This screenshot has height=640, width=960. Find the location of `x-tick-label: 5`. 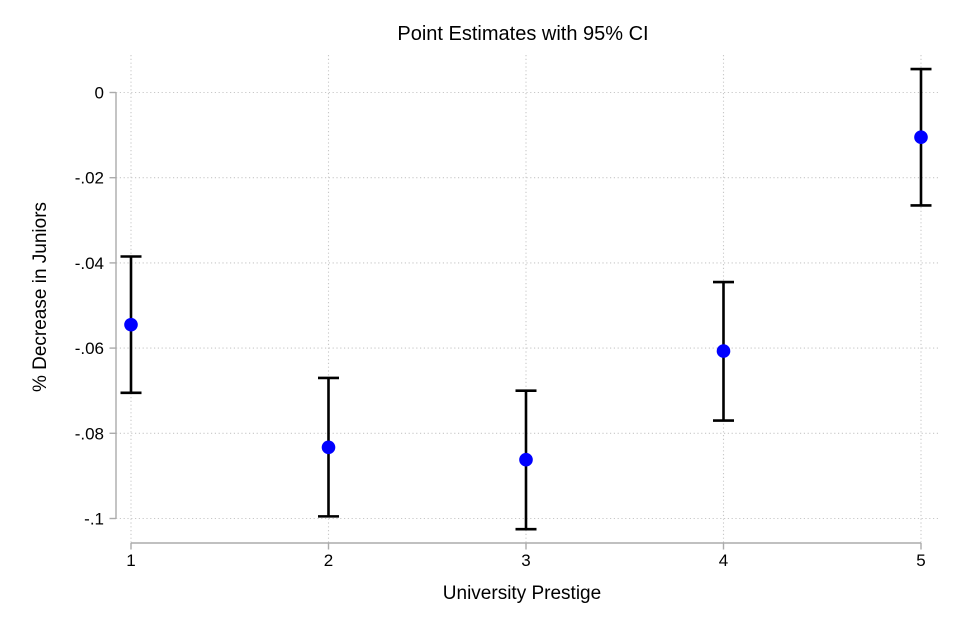

x-tick-label: 5 is located at coordinates (920, 560).